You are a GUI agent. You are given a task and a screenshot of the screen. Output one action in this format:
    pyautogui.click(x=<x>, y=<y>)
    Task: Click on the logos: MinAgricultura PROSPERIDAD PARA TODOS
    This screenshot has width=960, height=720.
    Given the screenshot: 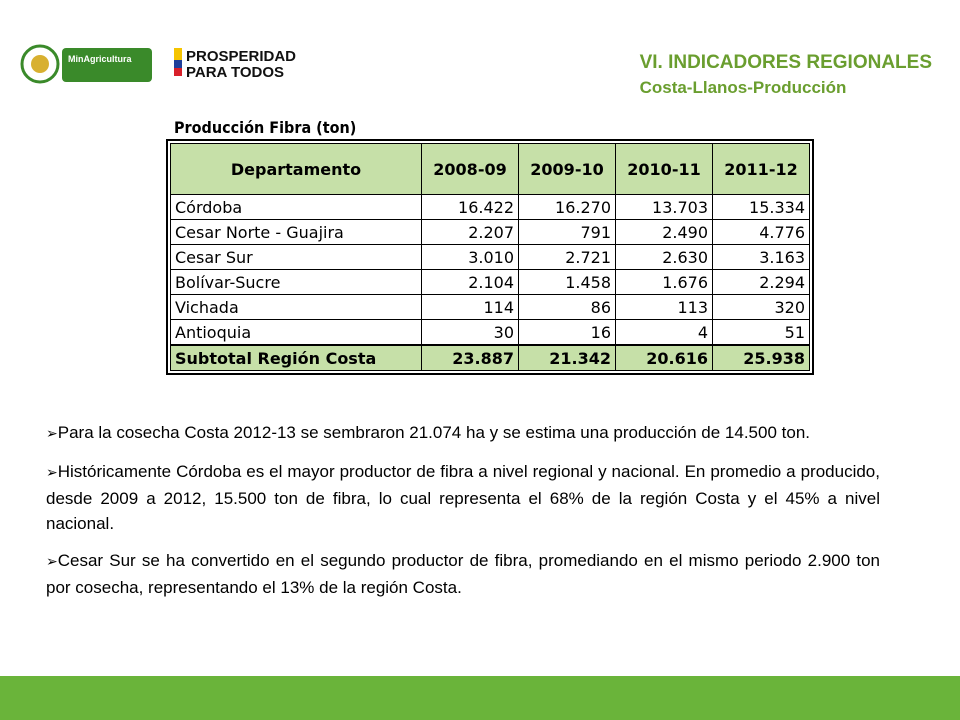 What is the action you would take?
    pyautogui.click(x=158, y=64)
    